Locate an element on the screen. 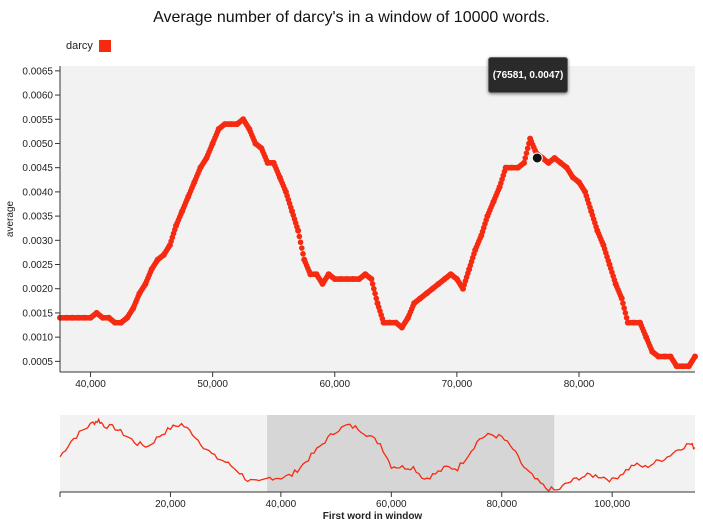 The image size is (703, 529). y-tick-label: 0.0020 is located at coordinates (37, 289).